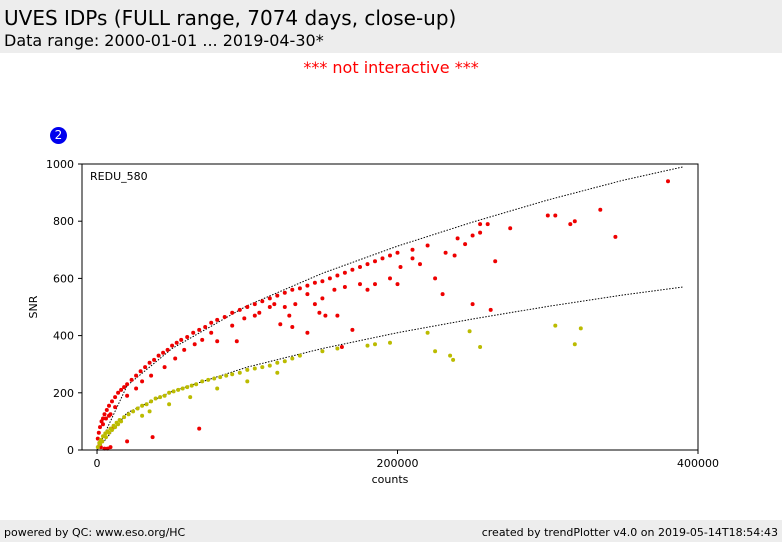 The width and height of the screenshot is (782, 542). I want to click on x-tick-label: 200000, so click(398, 463).